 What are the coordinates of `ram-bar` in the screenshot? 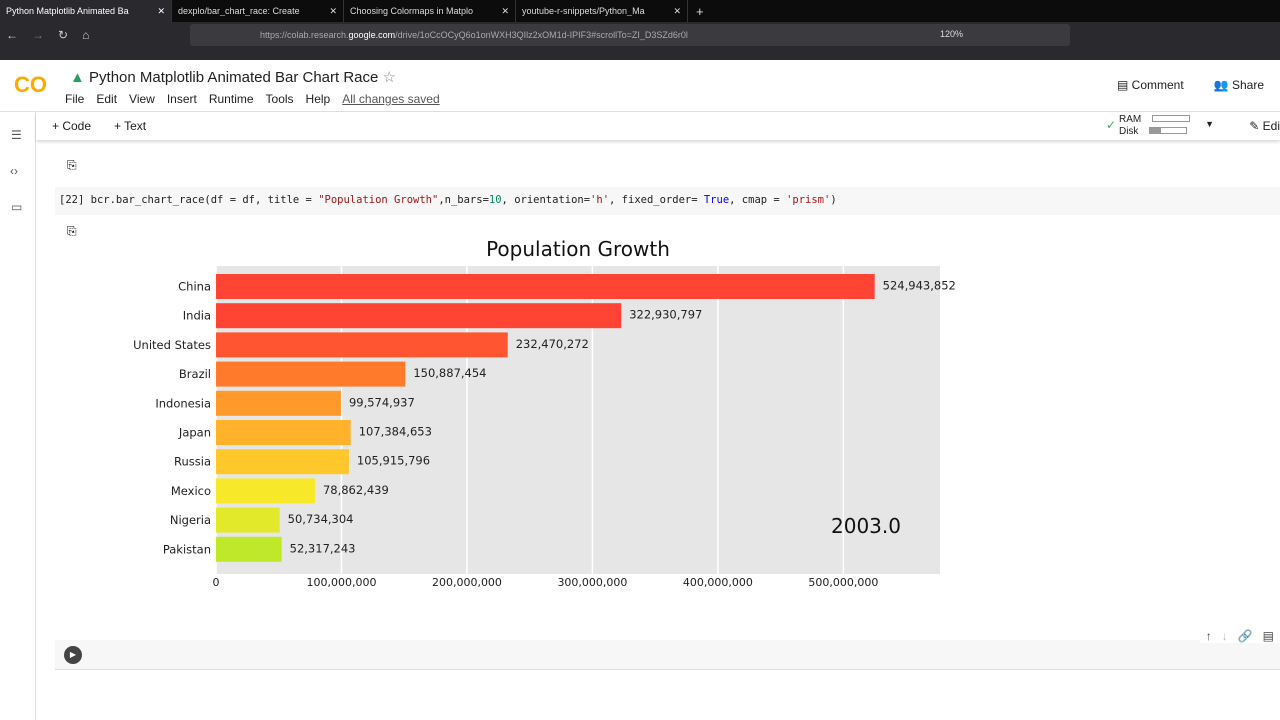 It's located at (1171, 118).